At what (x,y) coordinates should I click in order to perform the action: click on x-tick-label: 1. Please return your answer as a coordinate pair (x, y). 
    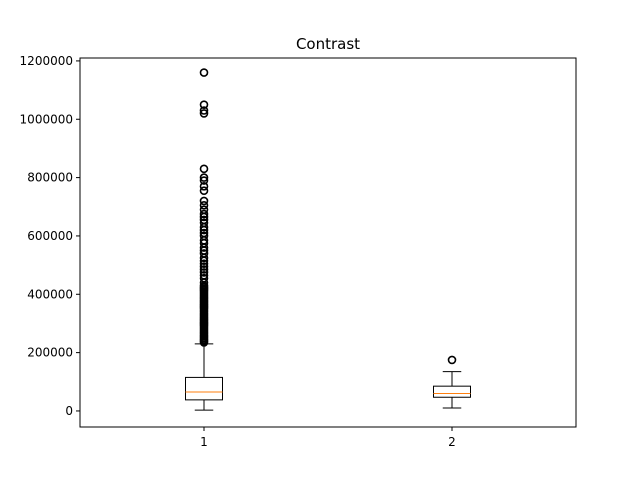
    Looking at the image, I should click on (204, 442).